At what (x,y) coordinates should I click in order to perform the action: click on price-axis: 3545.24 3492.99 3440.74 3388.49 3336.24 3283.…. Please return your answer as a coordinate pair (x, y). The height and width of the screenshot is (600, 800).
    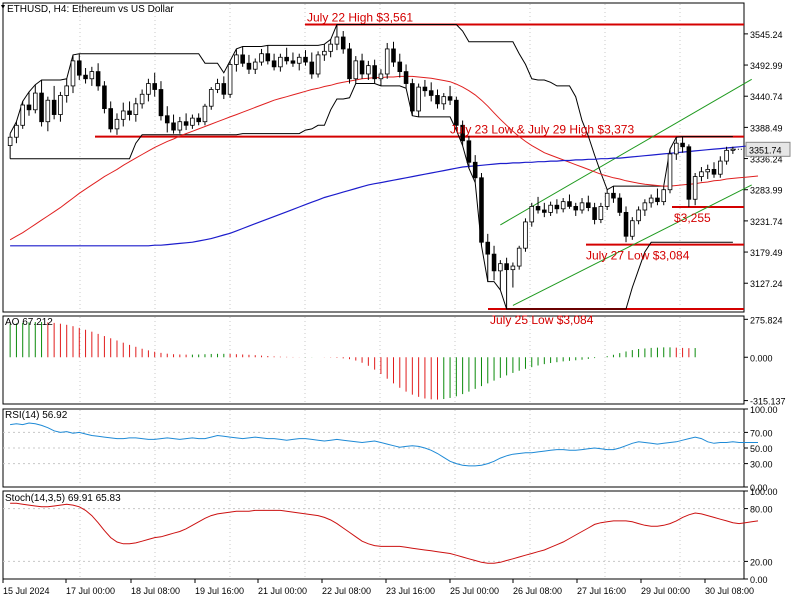
    Looking at the image, I should click on (762, 159).